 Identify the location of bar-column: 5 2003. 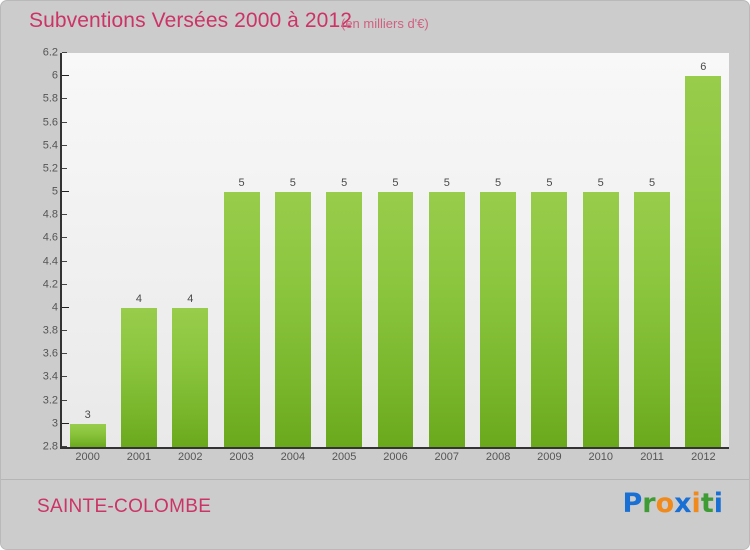
(241, 258).